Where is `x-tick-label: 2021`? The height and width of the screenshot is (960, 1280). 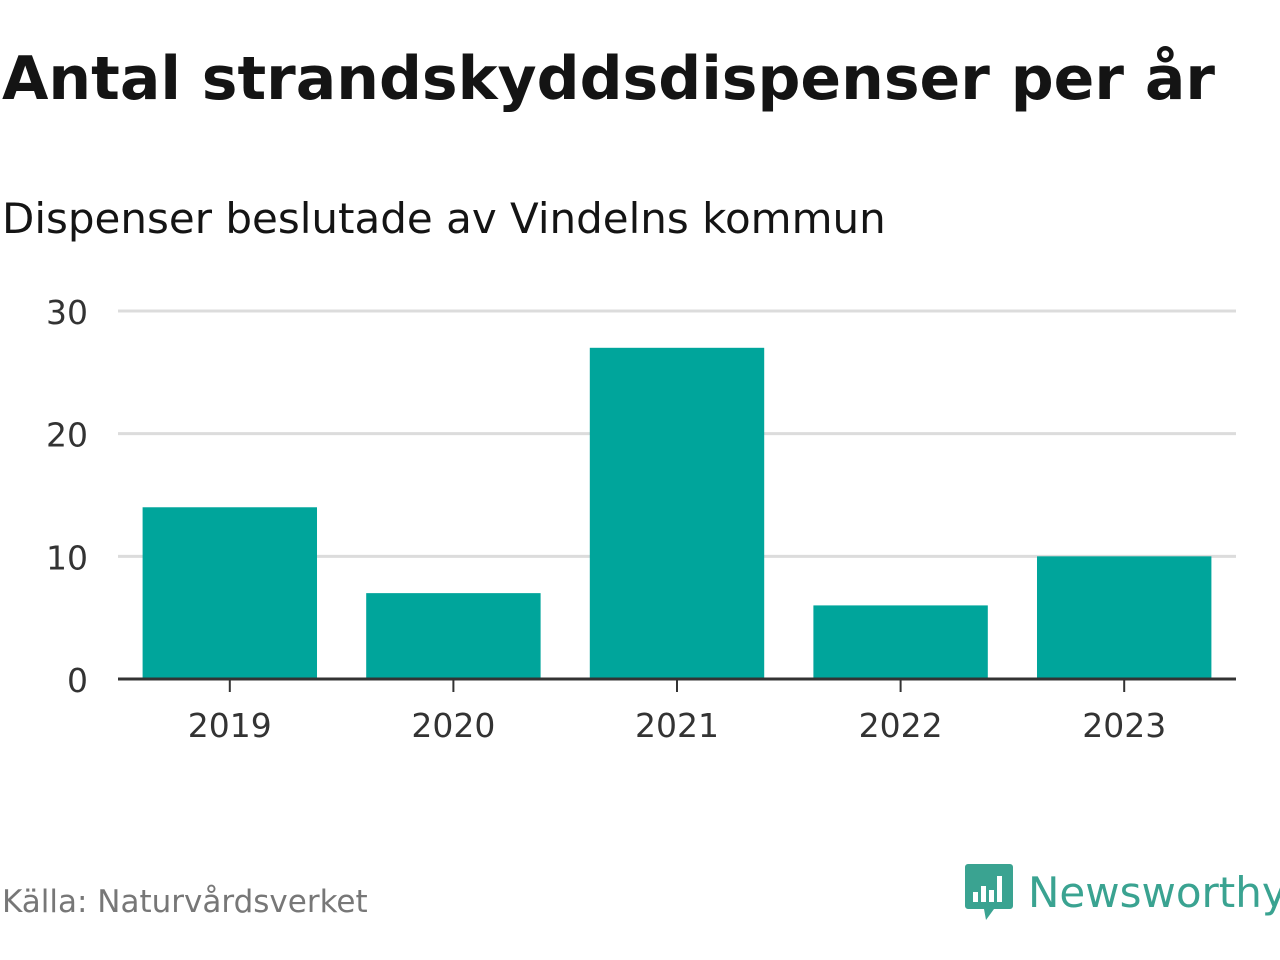
x-tick-label: 2021 is located at coordinates (677, 725).